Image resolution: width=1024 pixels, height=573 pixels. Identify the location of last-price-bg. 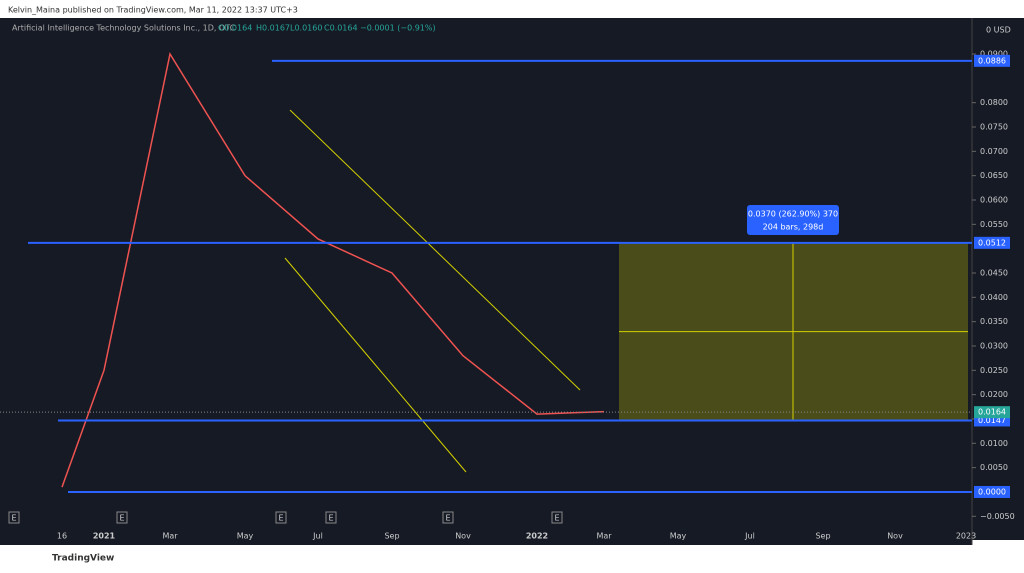
(992, 412).